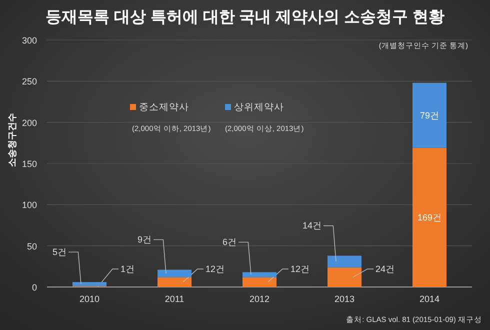  What do you see at coordinates (29, 205) in the screenshot?
I see `y-tick-label: 100` at bounding box center [29, 205].